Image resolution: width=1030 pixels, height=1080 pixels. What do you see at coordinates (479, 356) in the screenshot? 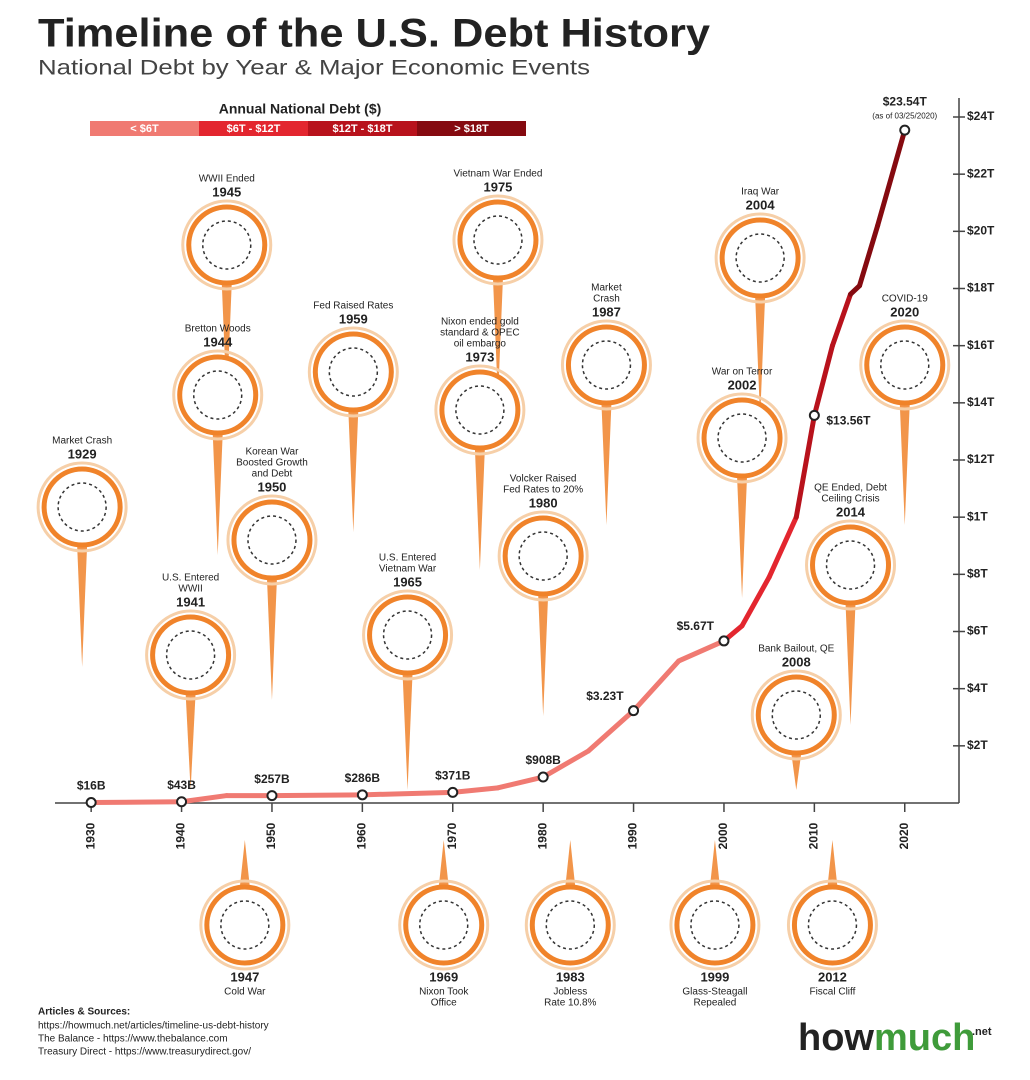
I see `event-year: 1973` at bounding box center [479, 356].